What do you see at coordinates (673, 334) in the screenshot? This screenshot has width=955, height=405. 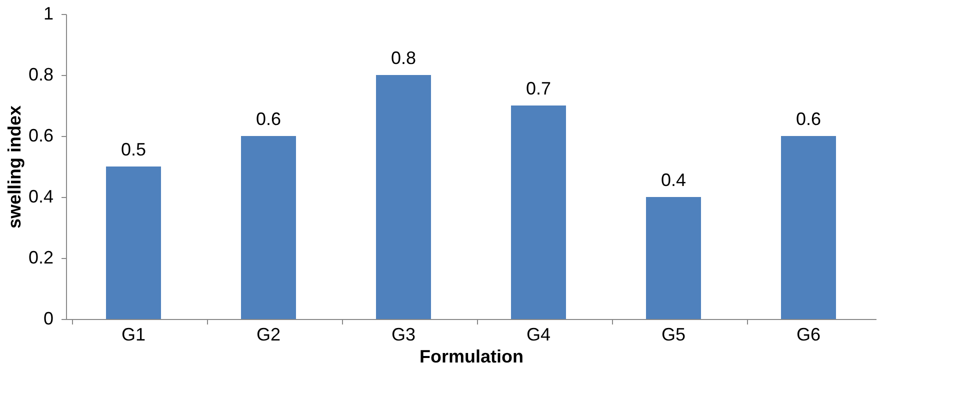 I see `x-tick-label: G5` at bounding box center [673, 334].